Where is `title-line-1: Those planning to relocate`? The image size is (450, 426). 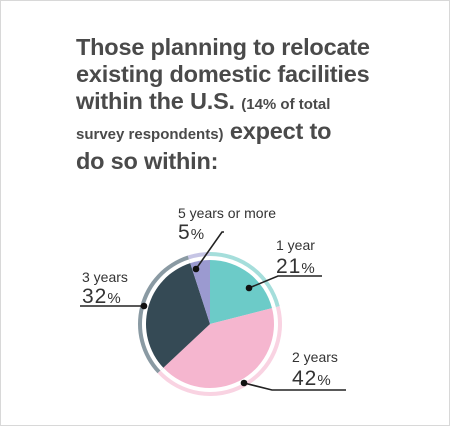
title-line-1: Those planning to relocate is located at coordinates (223, 47).